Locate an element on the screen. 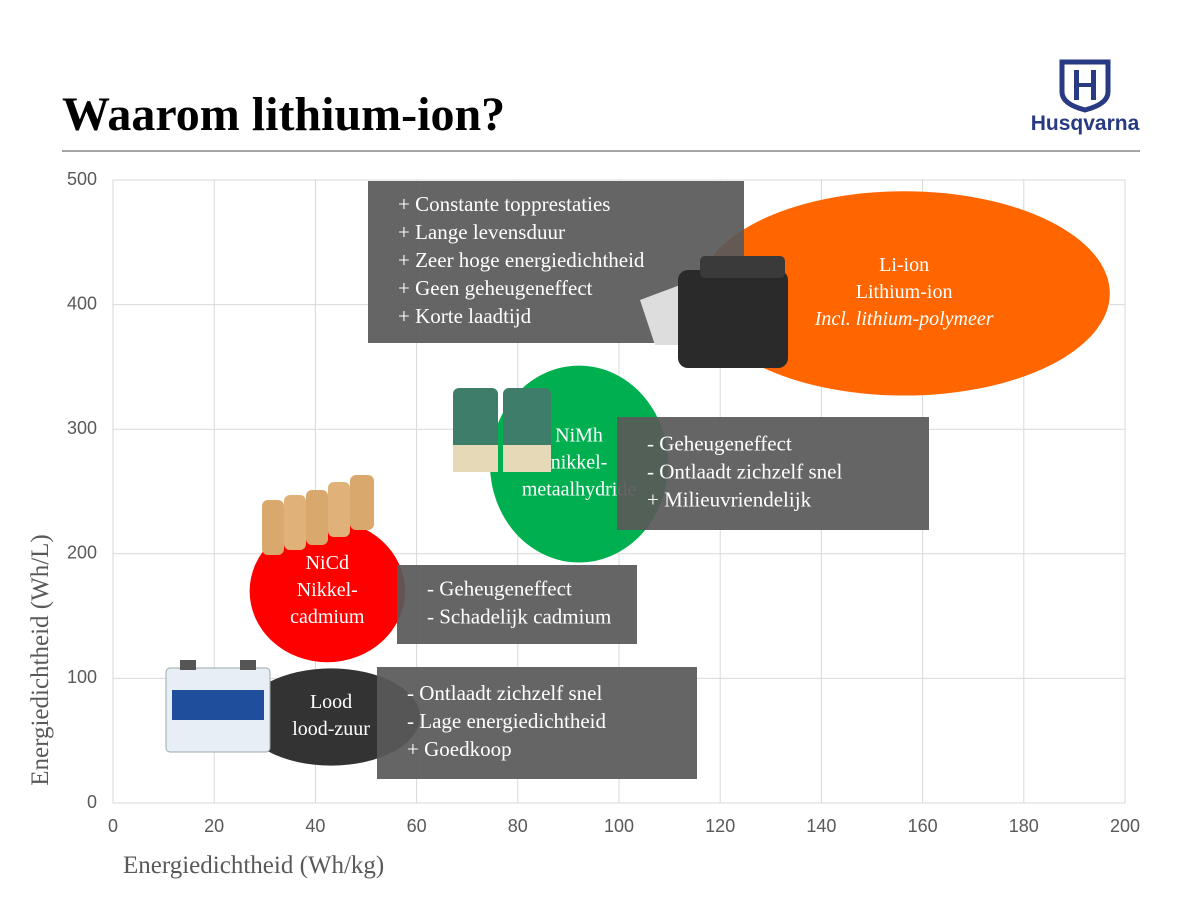 The width and height of the screenshot is (1200, 901). logo-shield is located at coordinates (1085, 86).